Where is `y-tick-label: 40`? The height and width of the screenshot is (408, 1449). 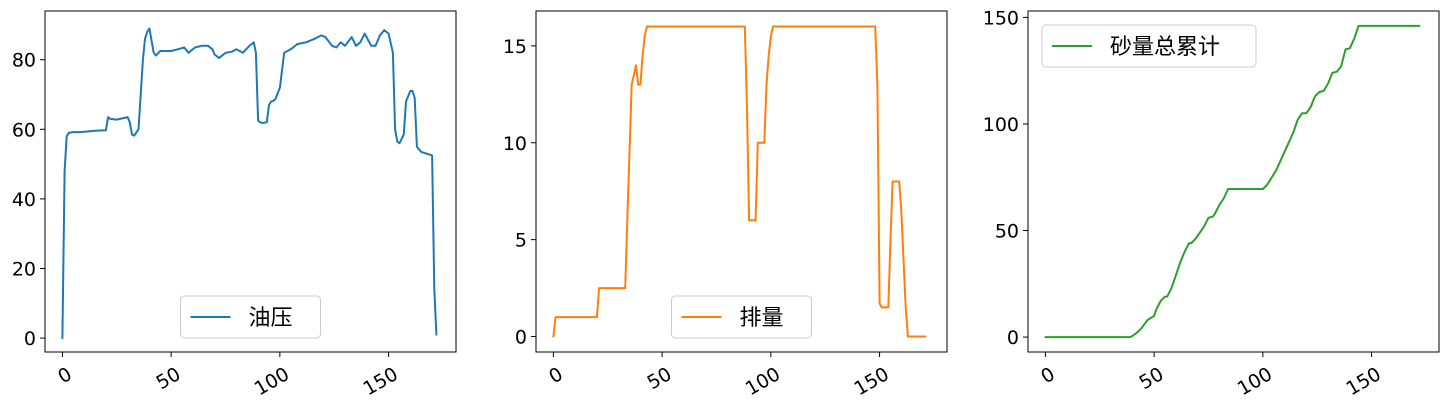
y-tick-label: 40 is located at coordinates (24, 200).